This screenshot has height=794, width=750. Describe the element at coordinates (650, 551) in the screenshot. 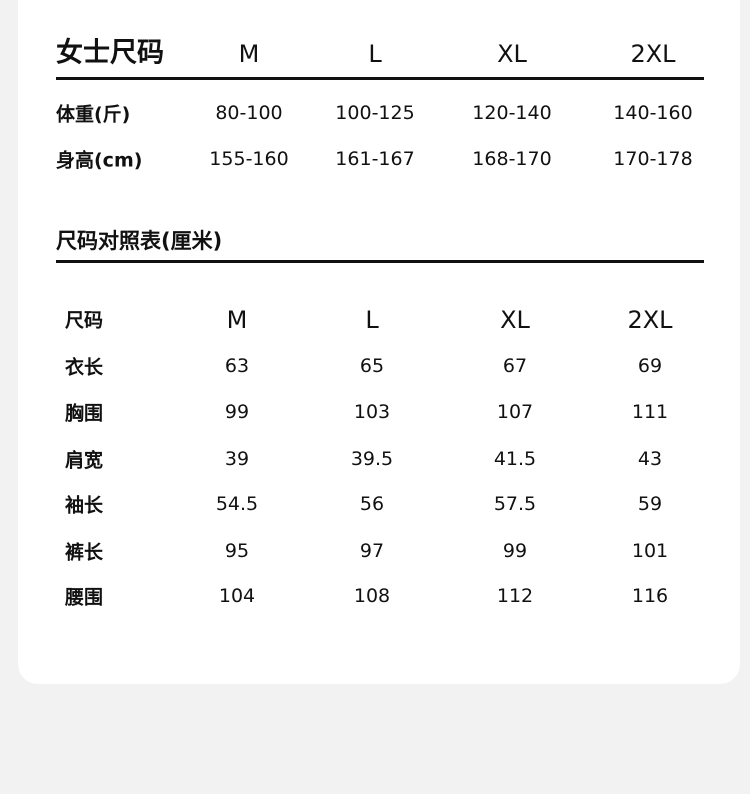

I see `table-cell: 101` at that location.